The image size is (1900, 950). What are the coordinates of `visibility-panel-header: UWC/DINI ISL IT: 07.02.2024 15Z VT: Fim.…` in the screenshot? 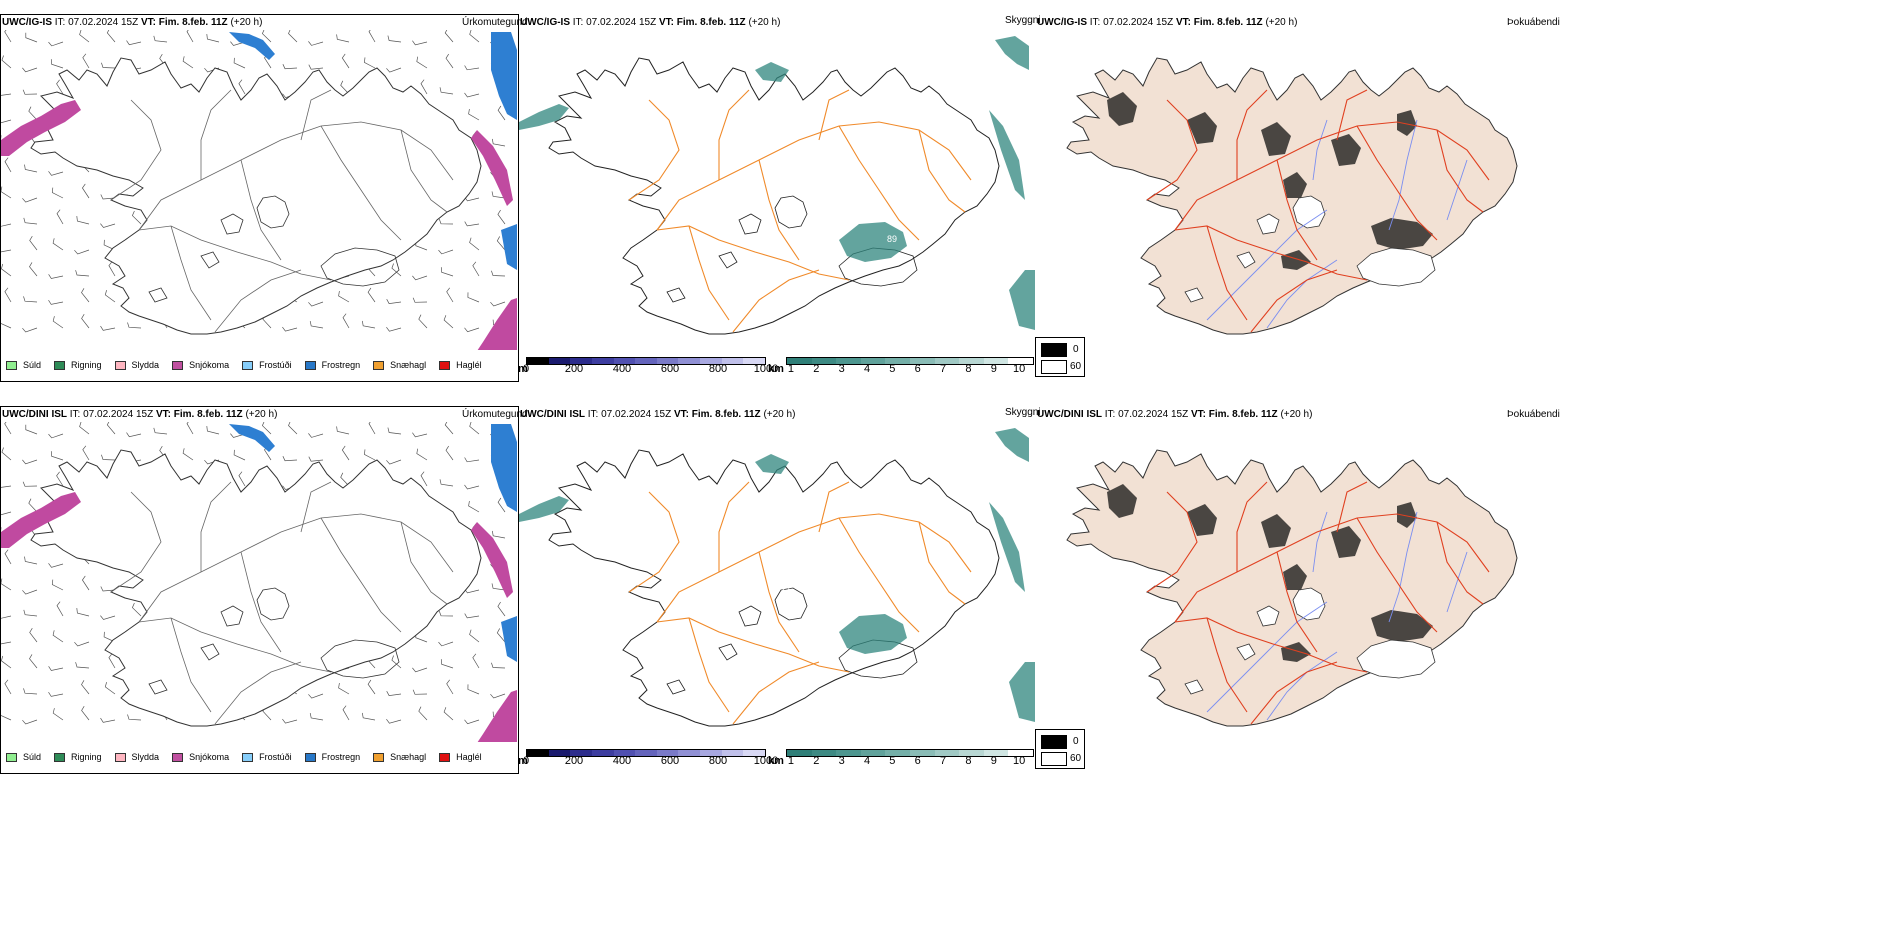 It's located at (657, 415).